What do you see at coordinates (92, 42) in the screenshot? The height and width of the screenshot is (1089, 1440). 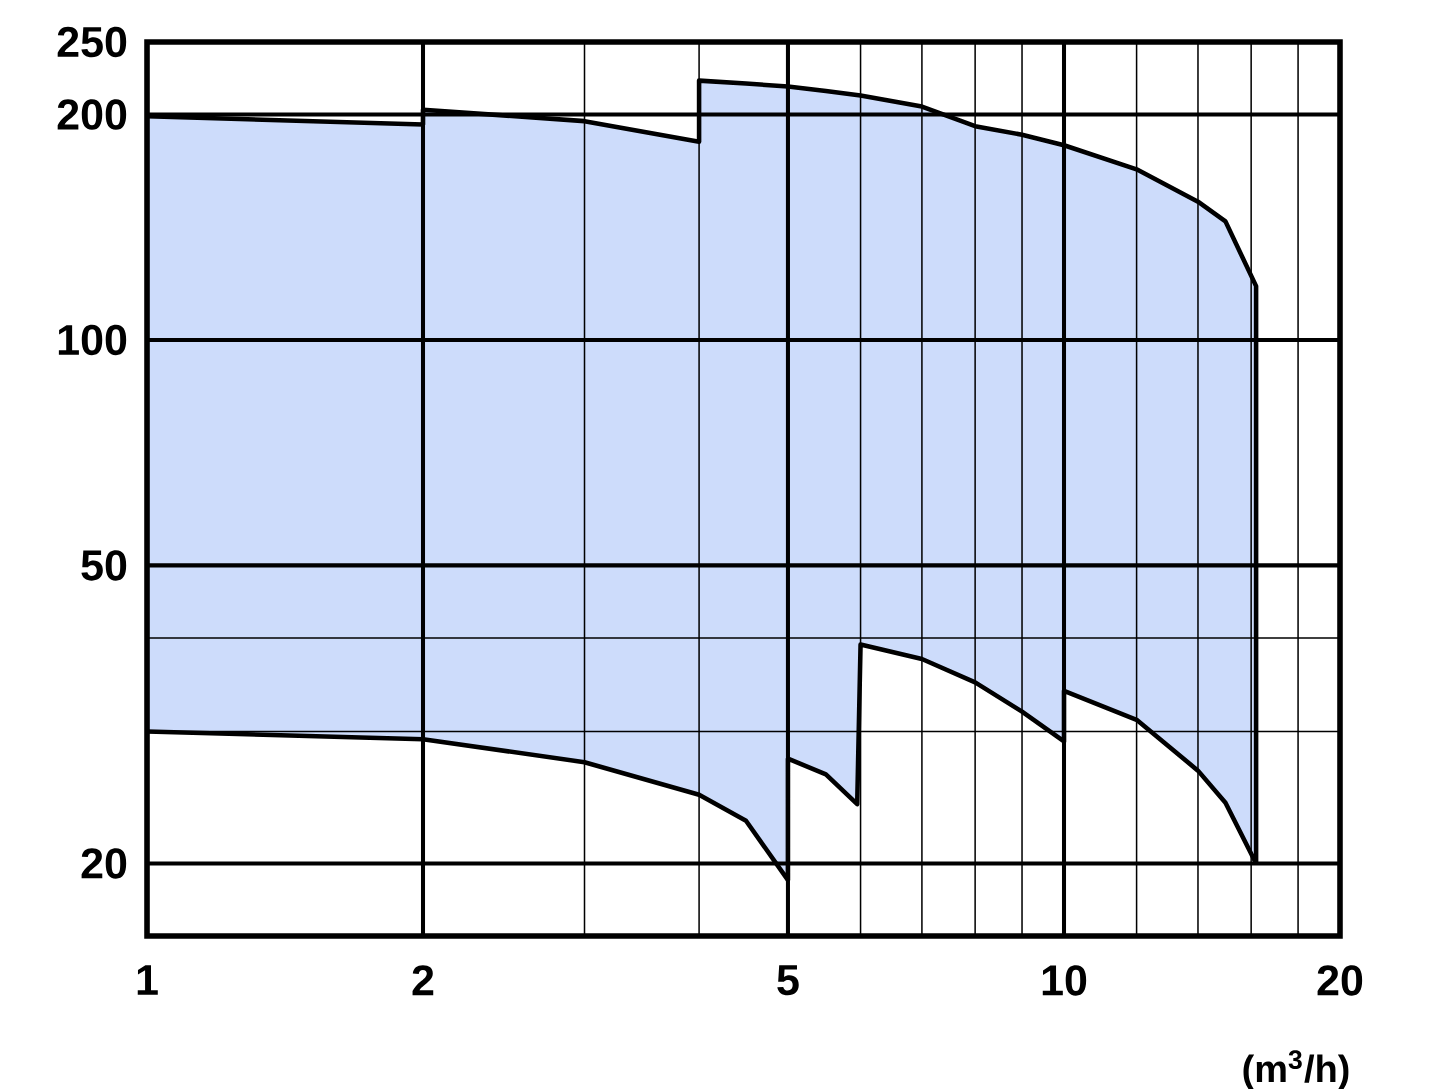 I see `y-tick-label: 250` at bounding box center [92, 42].